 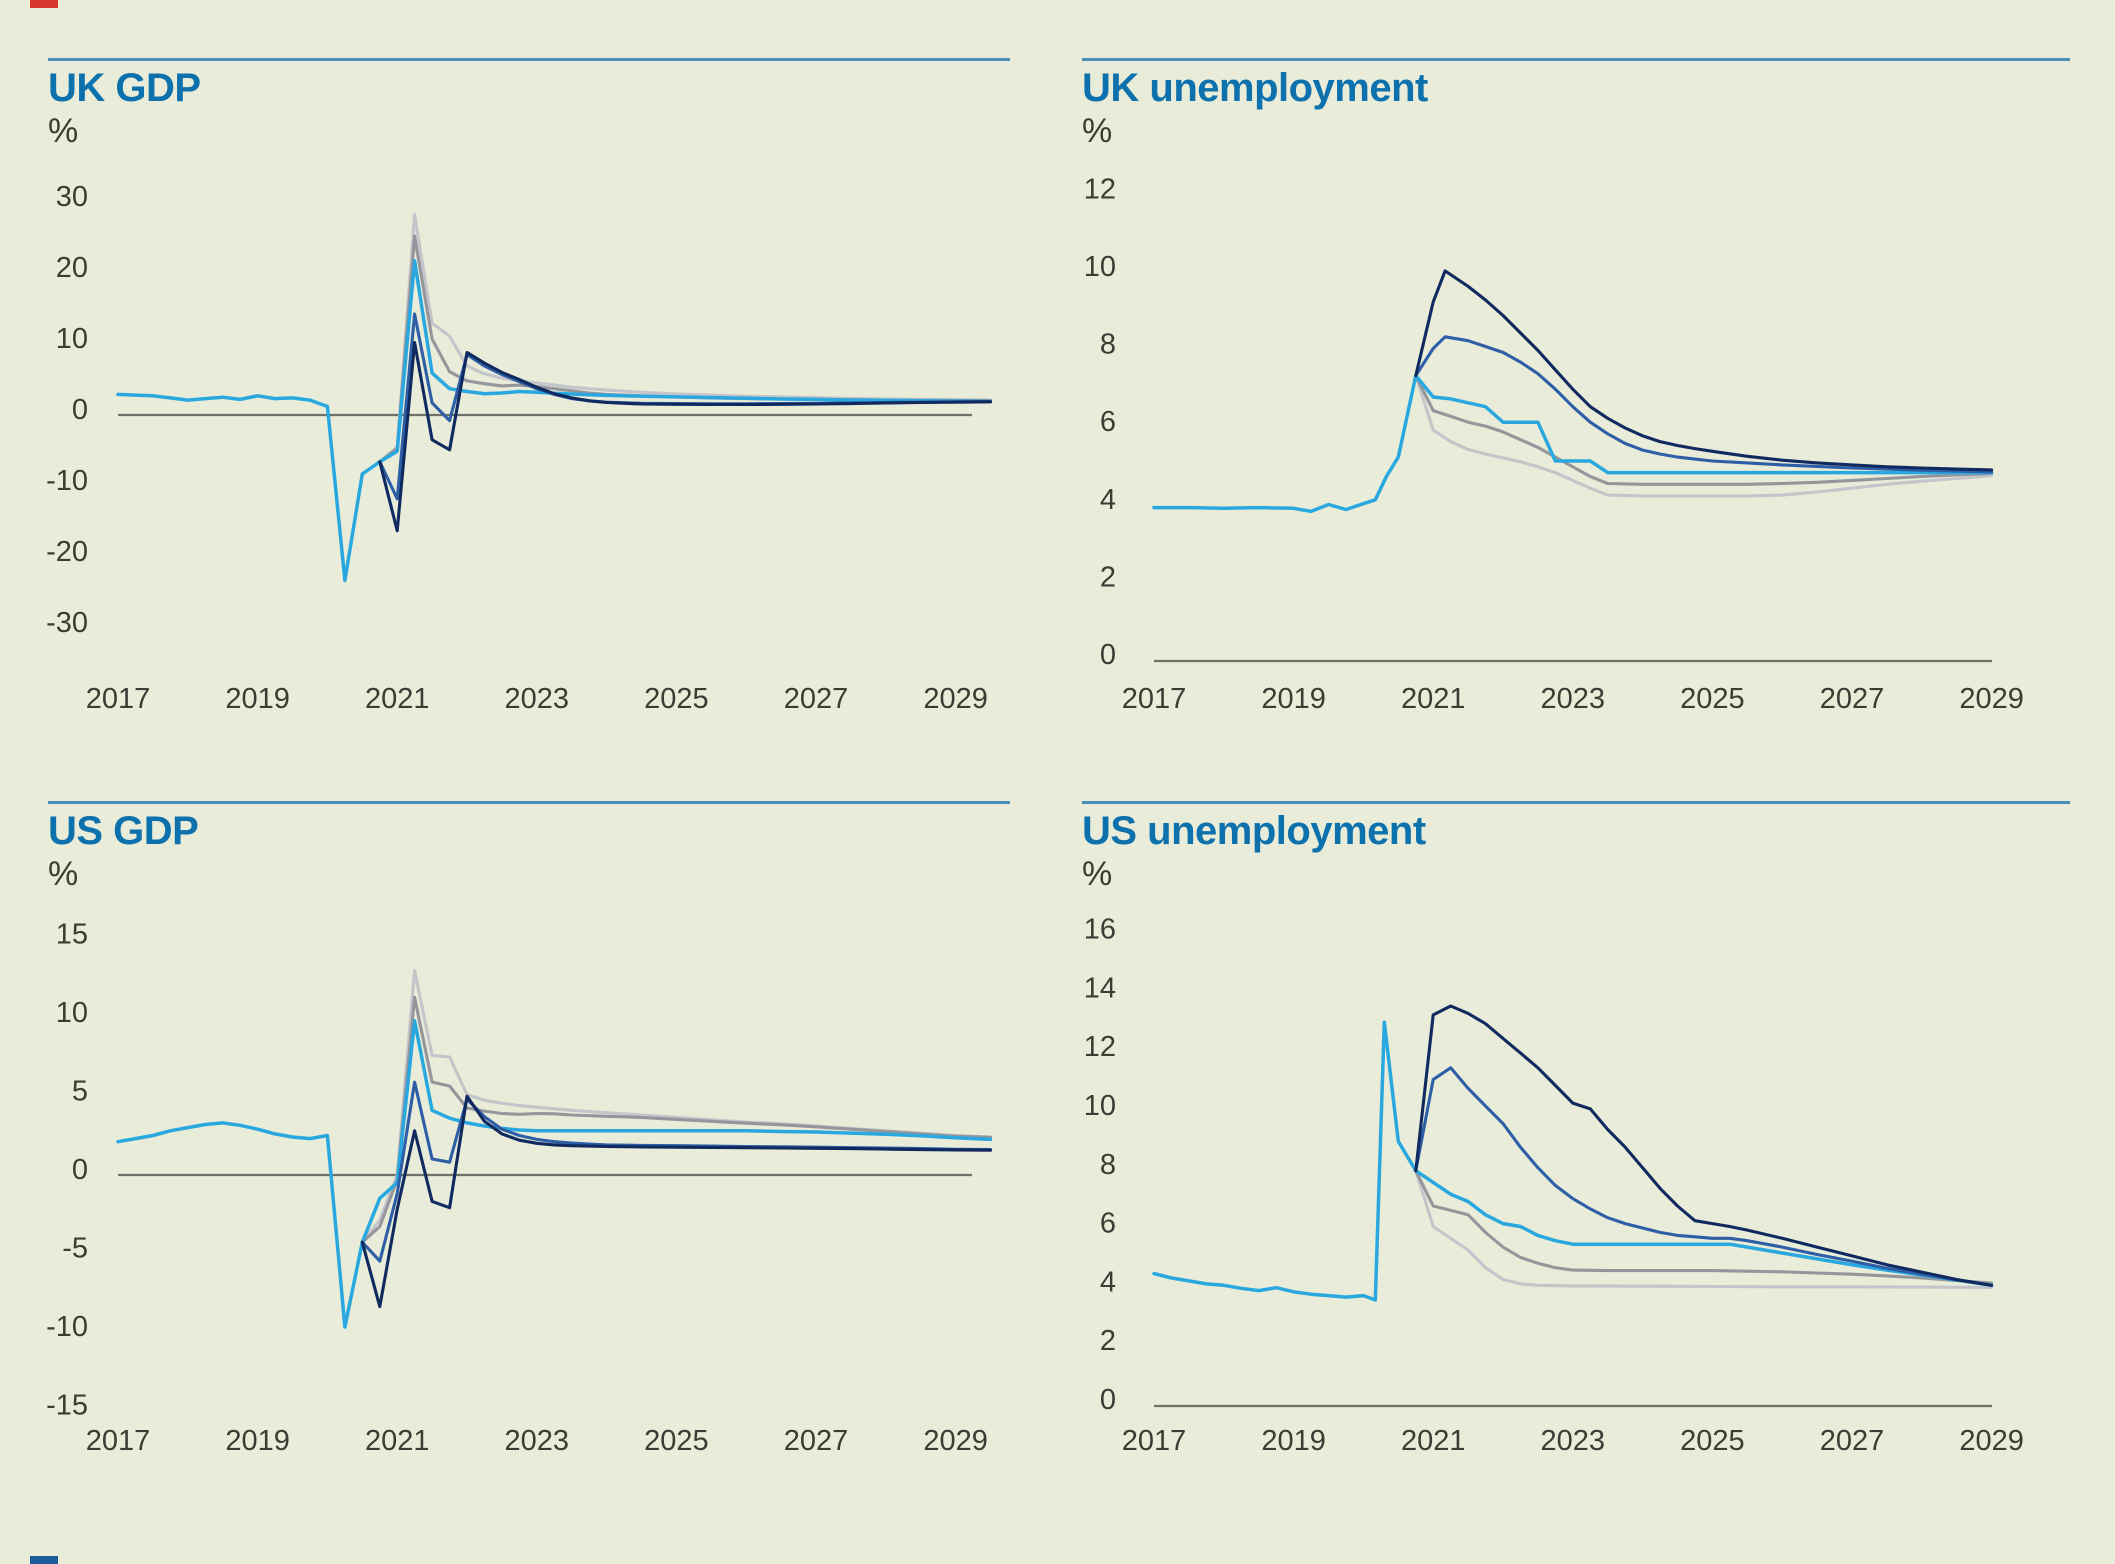 I want to click on series-line-uk-gdp-dark-navy, so click(x=685, y=437).